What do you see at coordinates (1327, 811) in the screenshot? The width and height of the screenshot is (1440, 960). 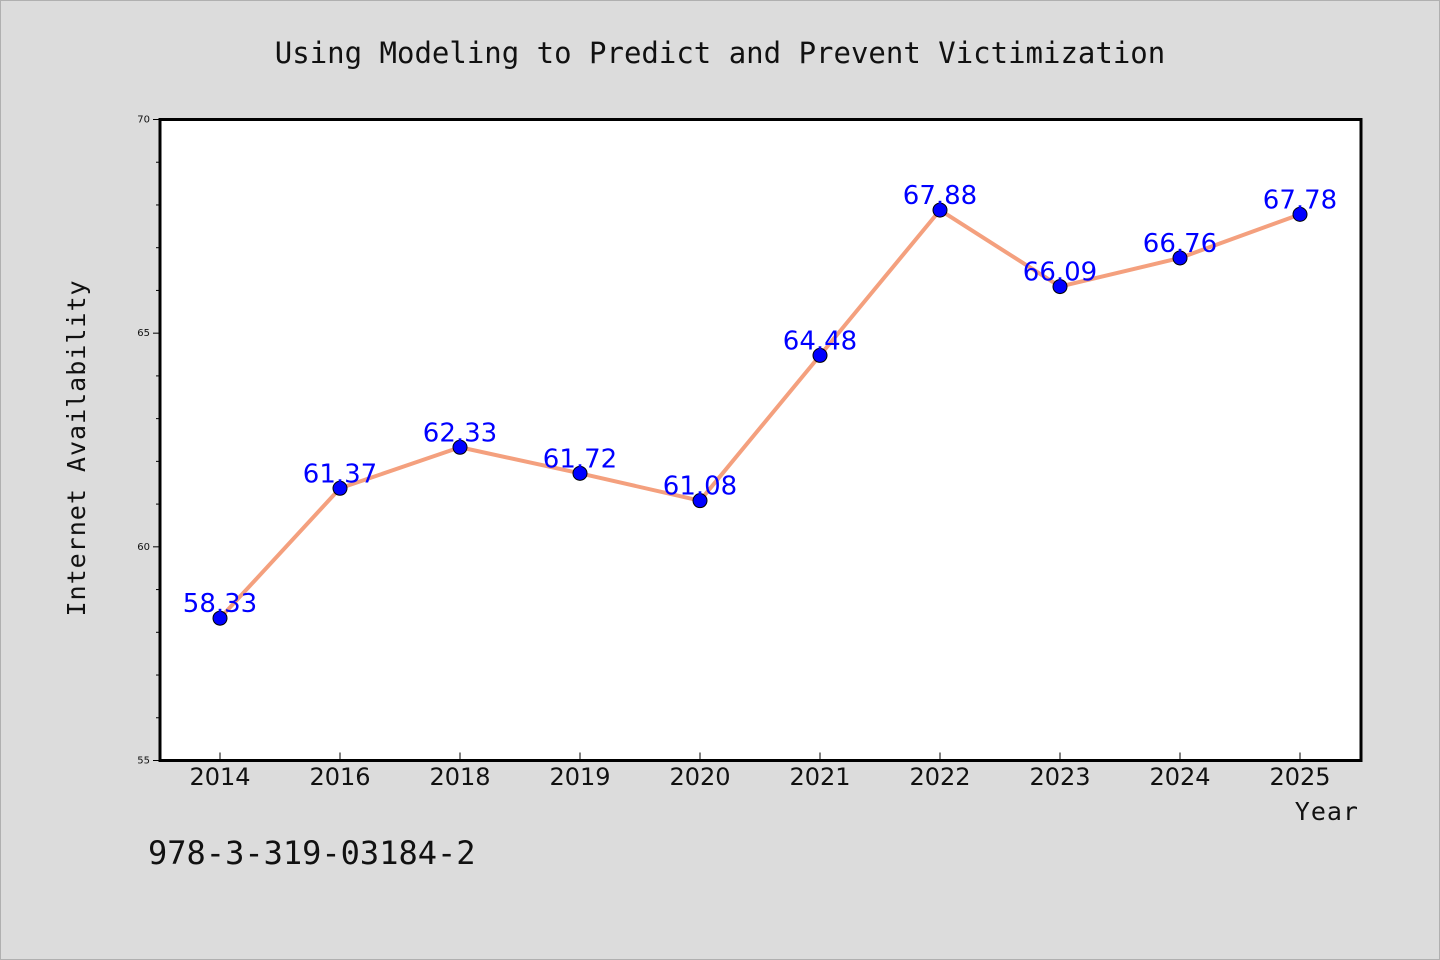 I see `x-axis-label: Year` at bounding box center [1327, 811].